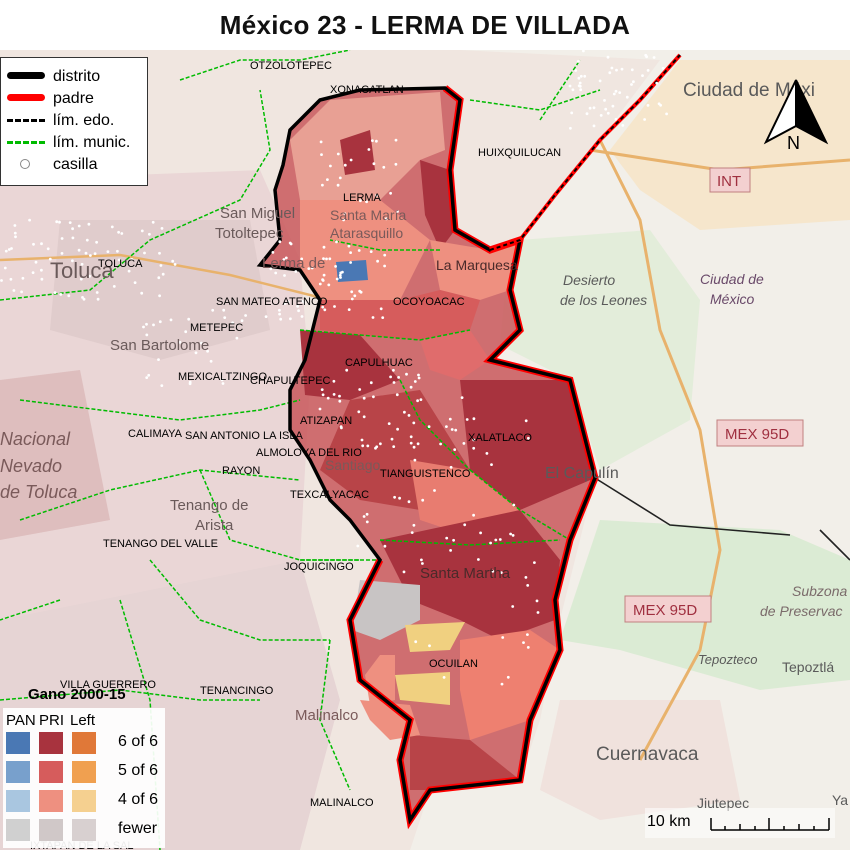 This screenshot has width=850, height=850. I want to click on muni-label: TENANGO DEL VALLE, so click(160, 544).